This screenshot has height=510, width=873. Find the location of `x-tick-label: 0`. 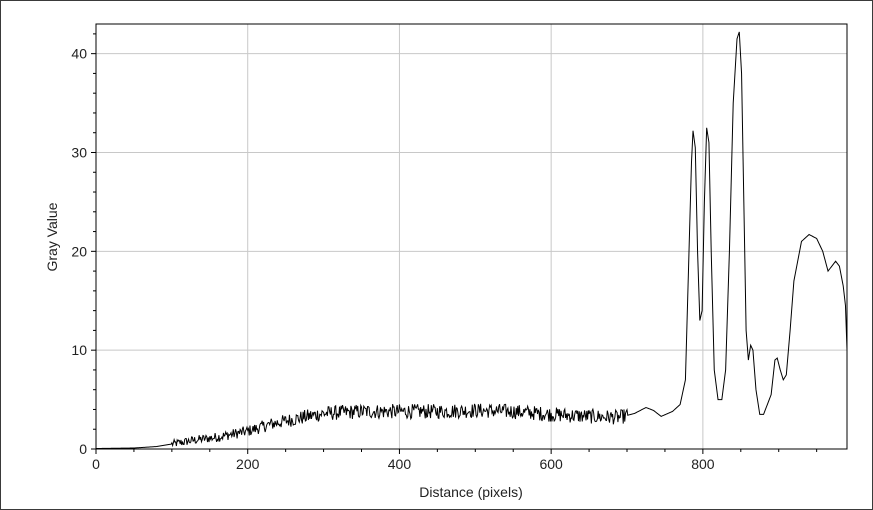

x-tick-label: 0 is located at coordinates (96, 464).